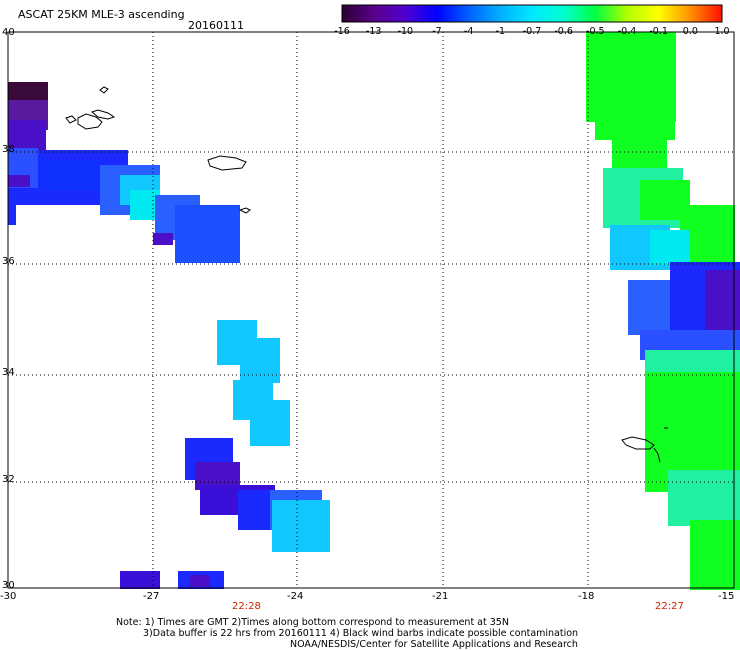 The height and width of the screenshot is (650, 740). Describe the element at coordinates (437, 31) in the screenshot. I see `colorbar-tick-label: -7` at that location.